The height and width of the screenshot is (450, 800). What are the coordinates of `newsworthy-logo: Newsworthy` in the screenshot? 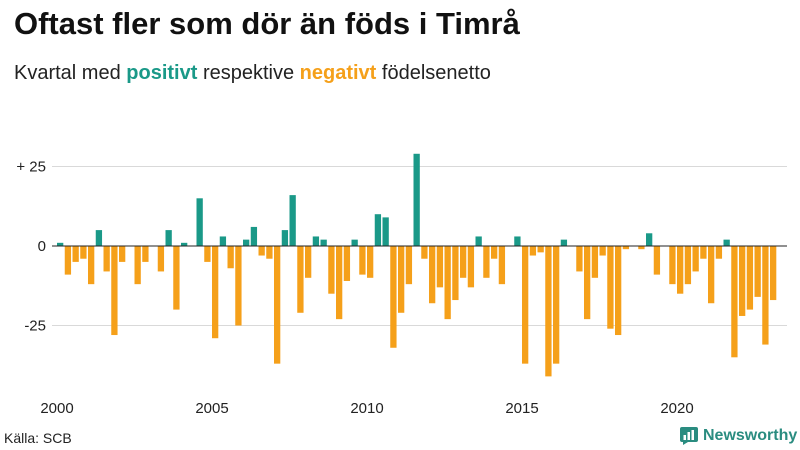 It's located at (738, 436).